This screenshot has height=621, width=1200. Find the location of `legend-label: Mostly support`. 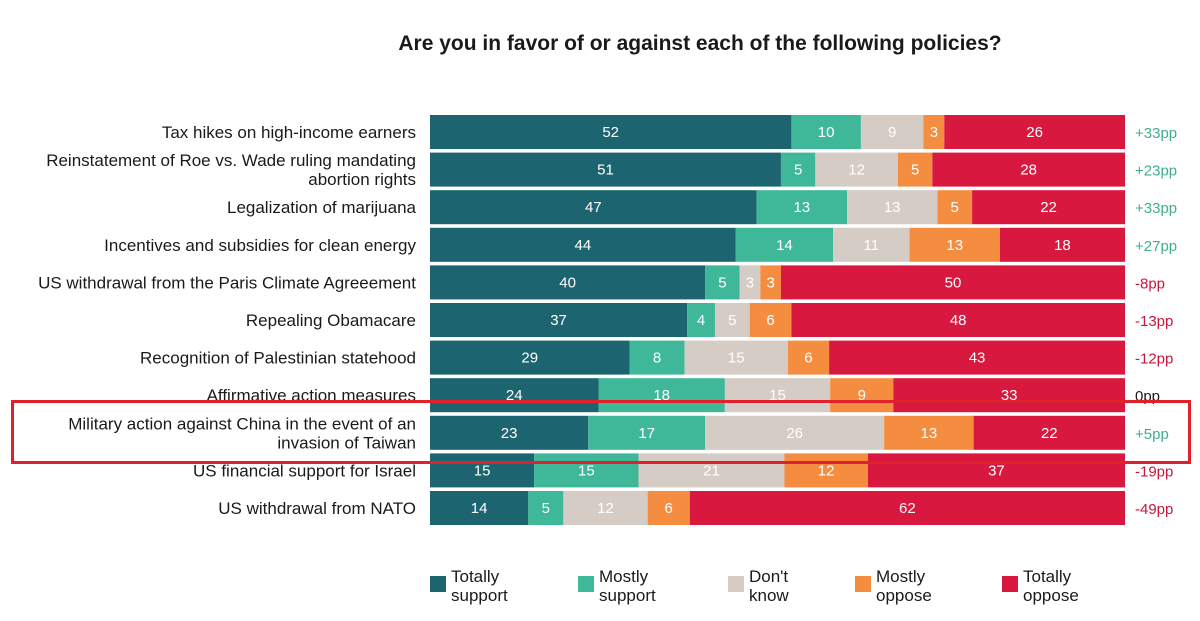

legend-label: Mostly support is located at coordinates (627, 586).